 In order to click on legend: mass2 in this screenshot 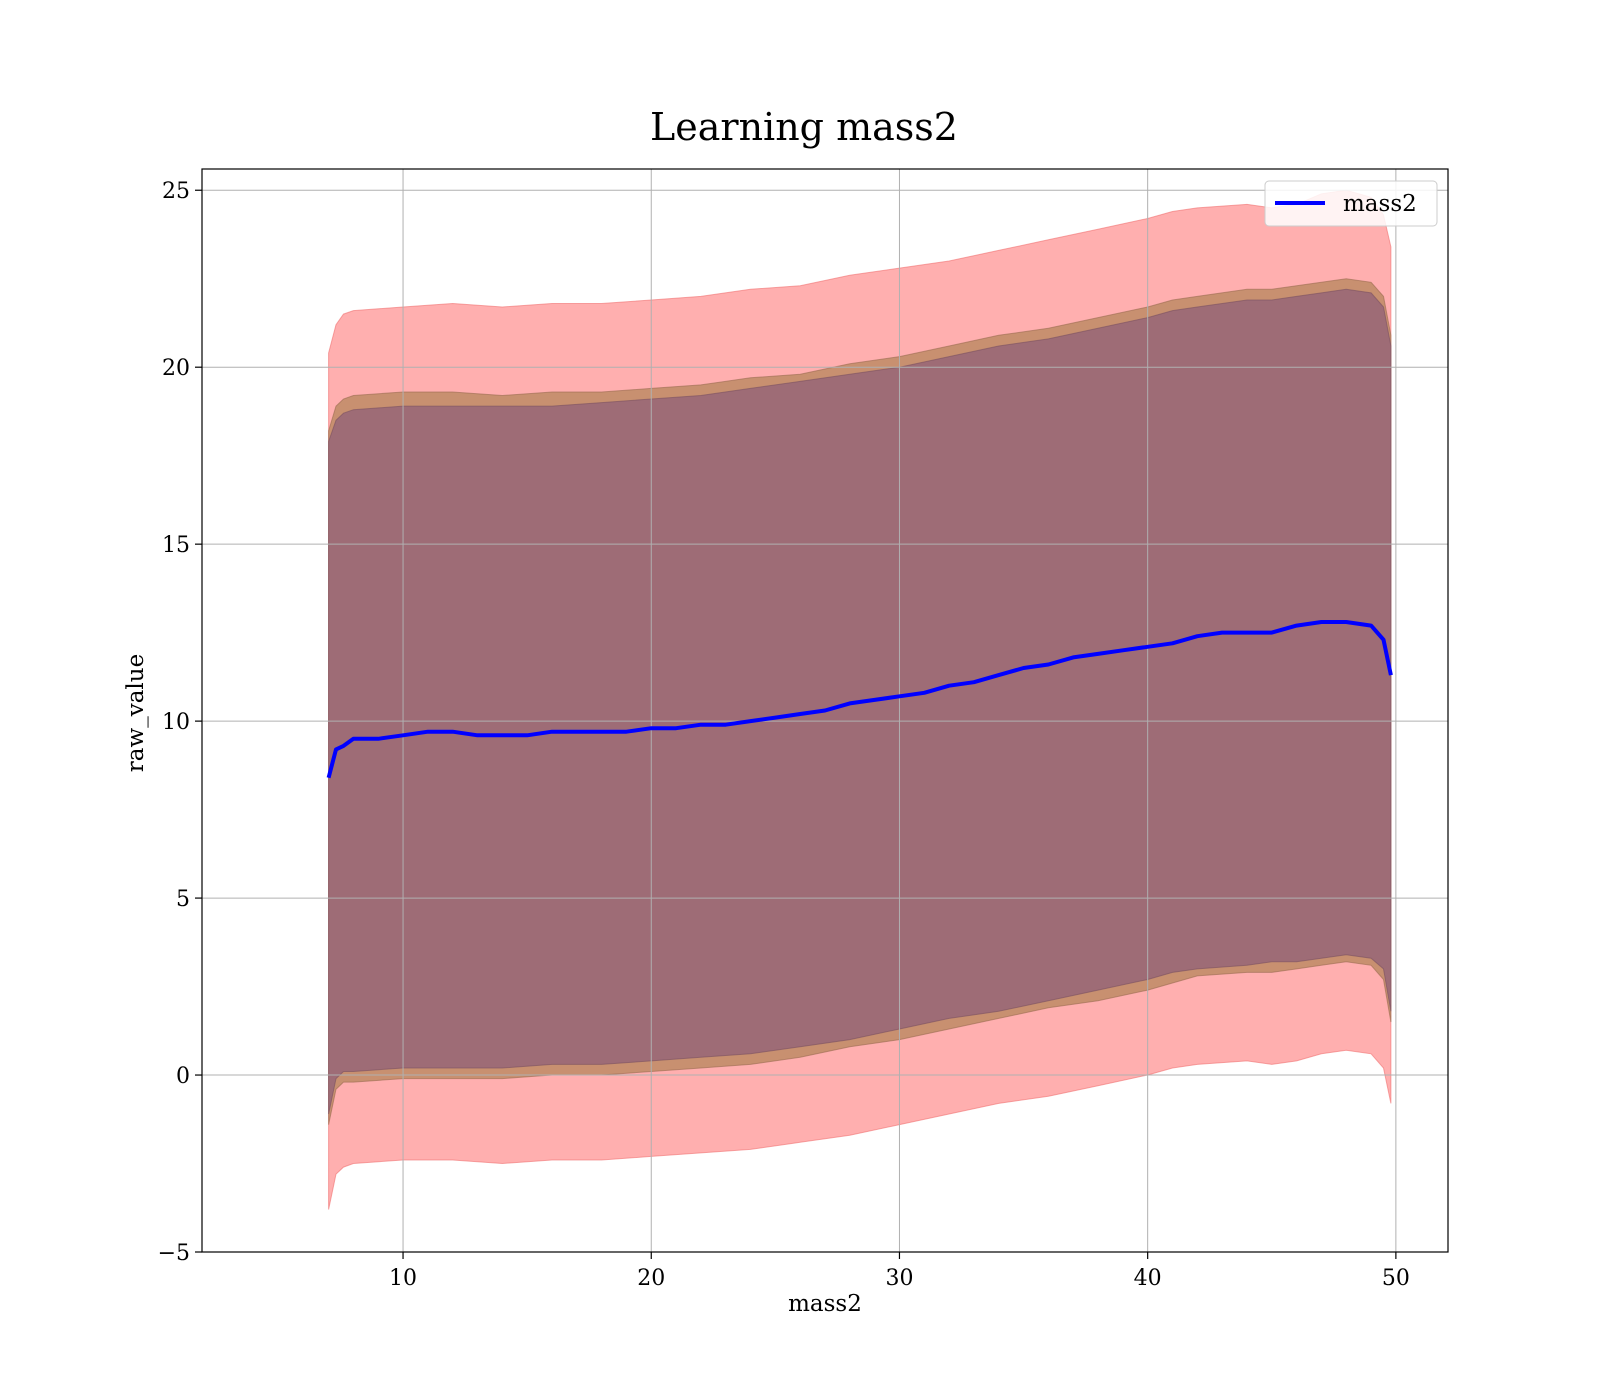, I will do `click(1351, 203)`.